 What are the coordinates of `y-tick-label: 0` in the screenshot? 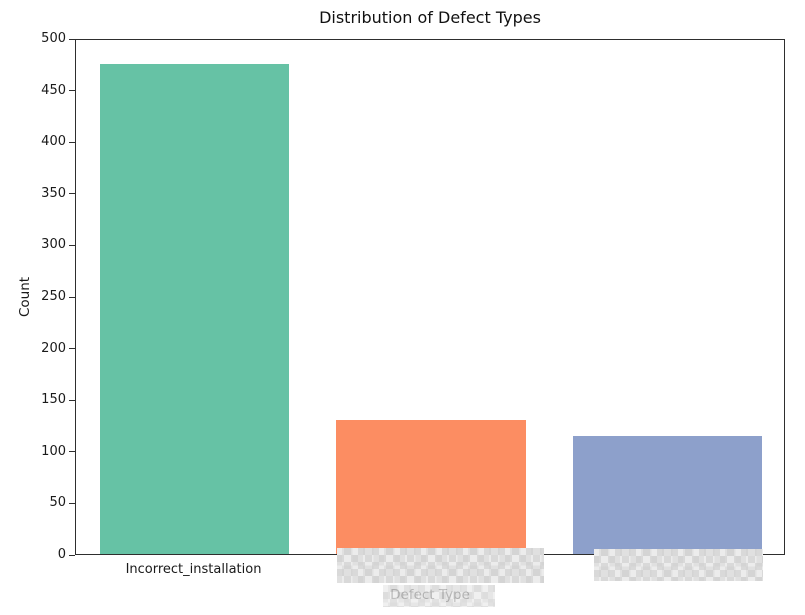 It's located at (61, 554).